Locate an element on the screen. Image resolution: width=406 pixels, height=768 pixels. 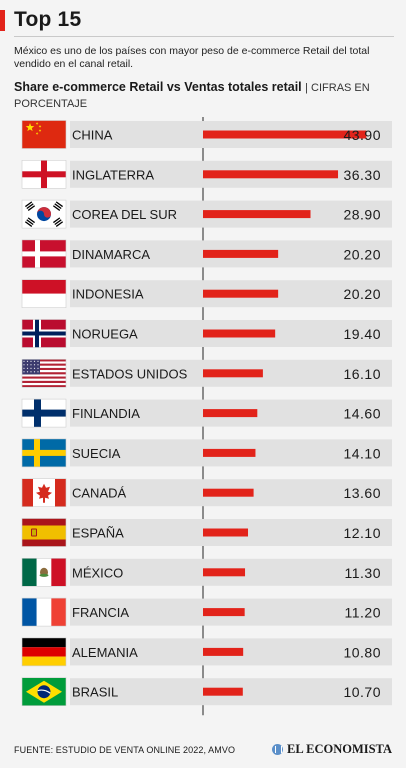
category-label: INGLATERRA is located at coordinates (113, 174).